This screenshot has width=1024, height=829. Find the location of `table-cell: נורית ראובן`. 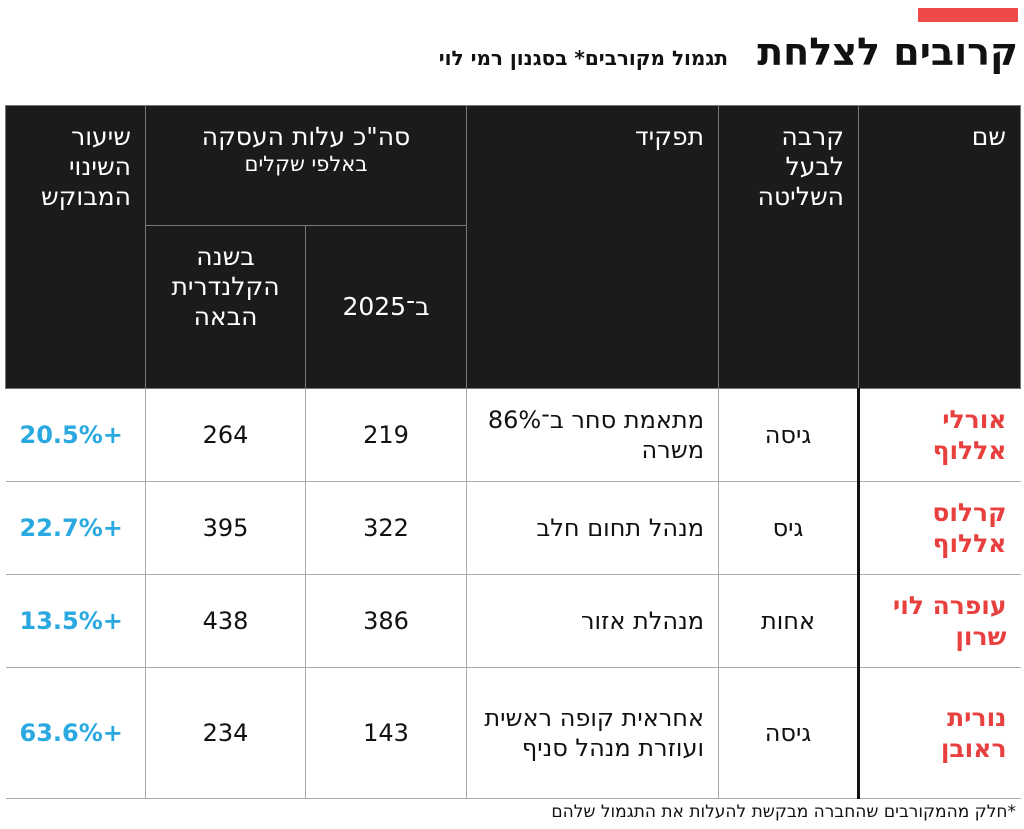

table-cell: נורית ראובן is located at coordinates (939, 733).